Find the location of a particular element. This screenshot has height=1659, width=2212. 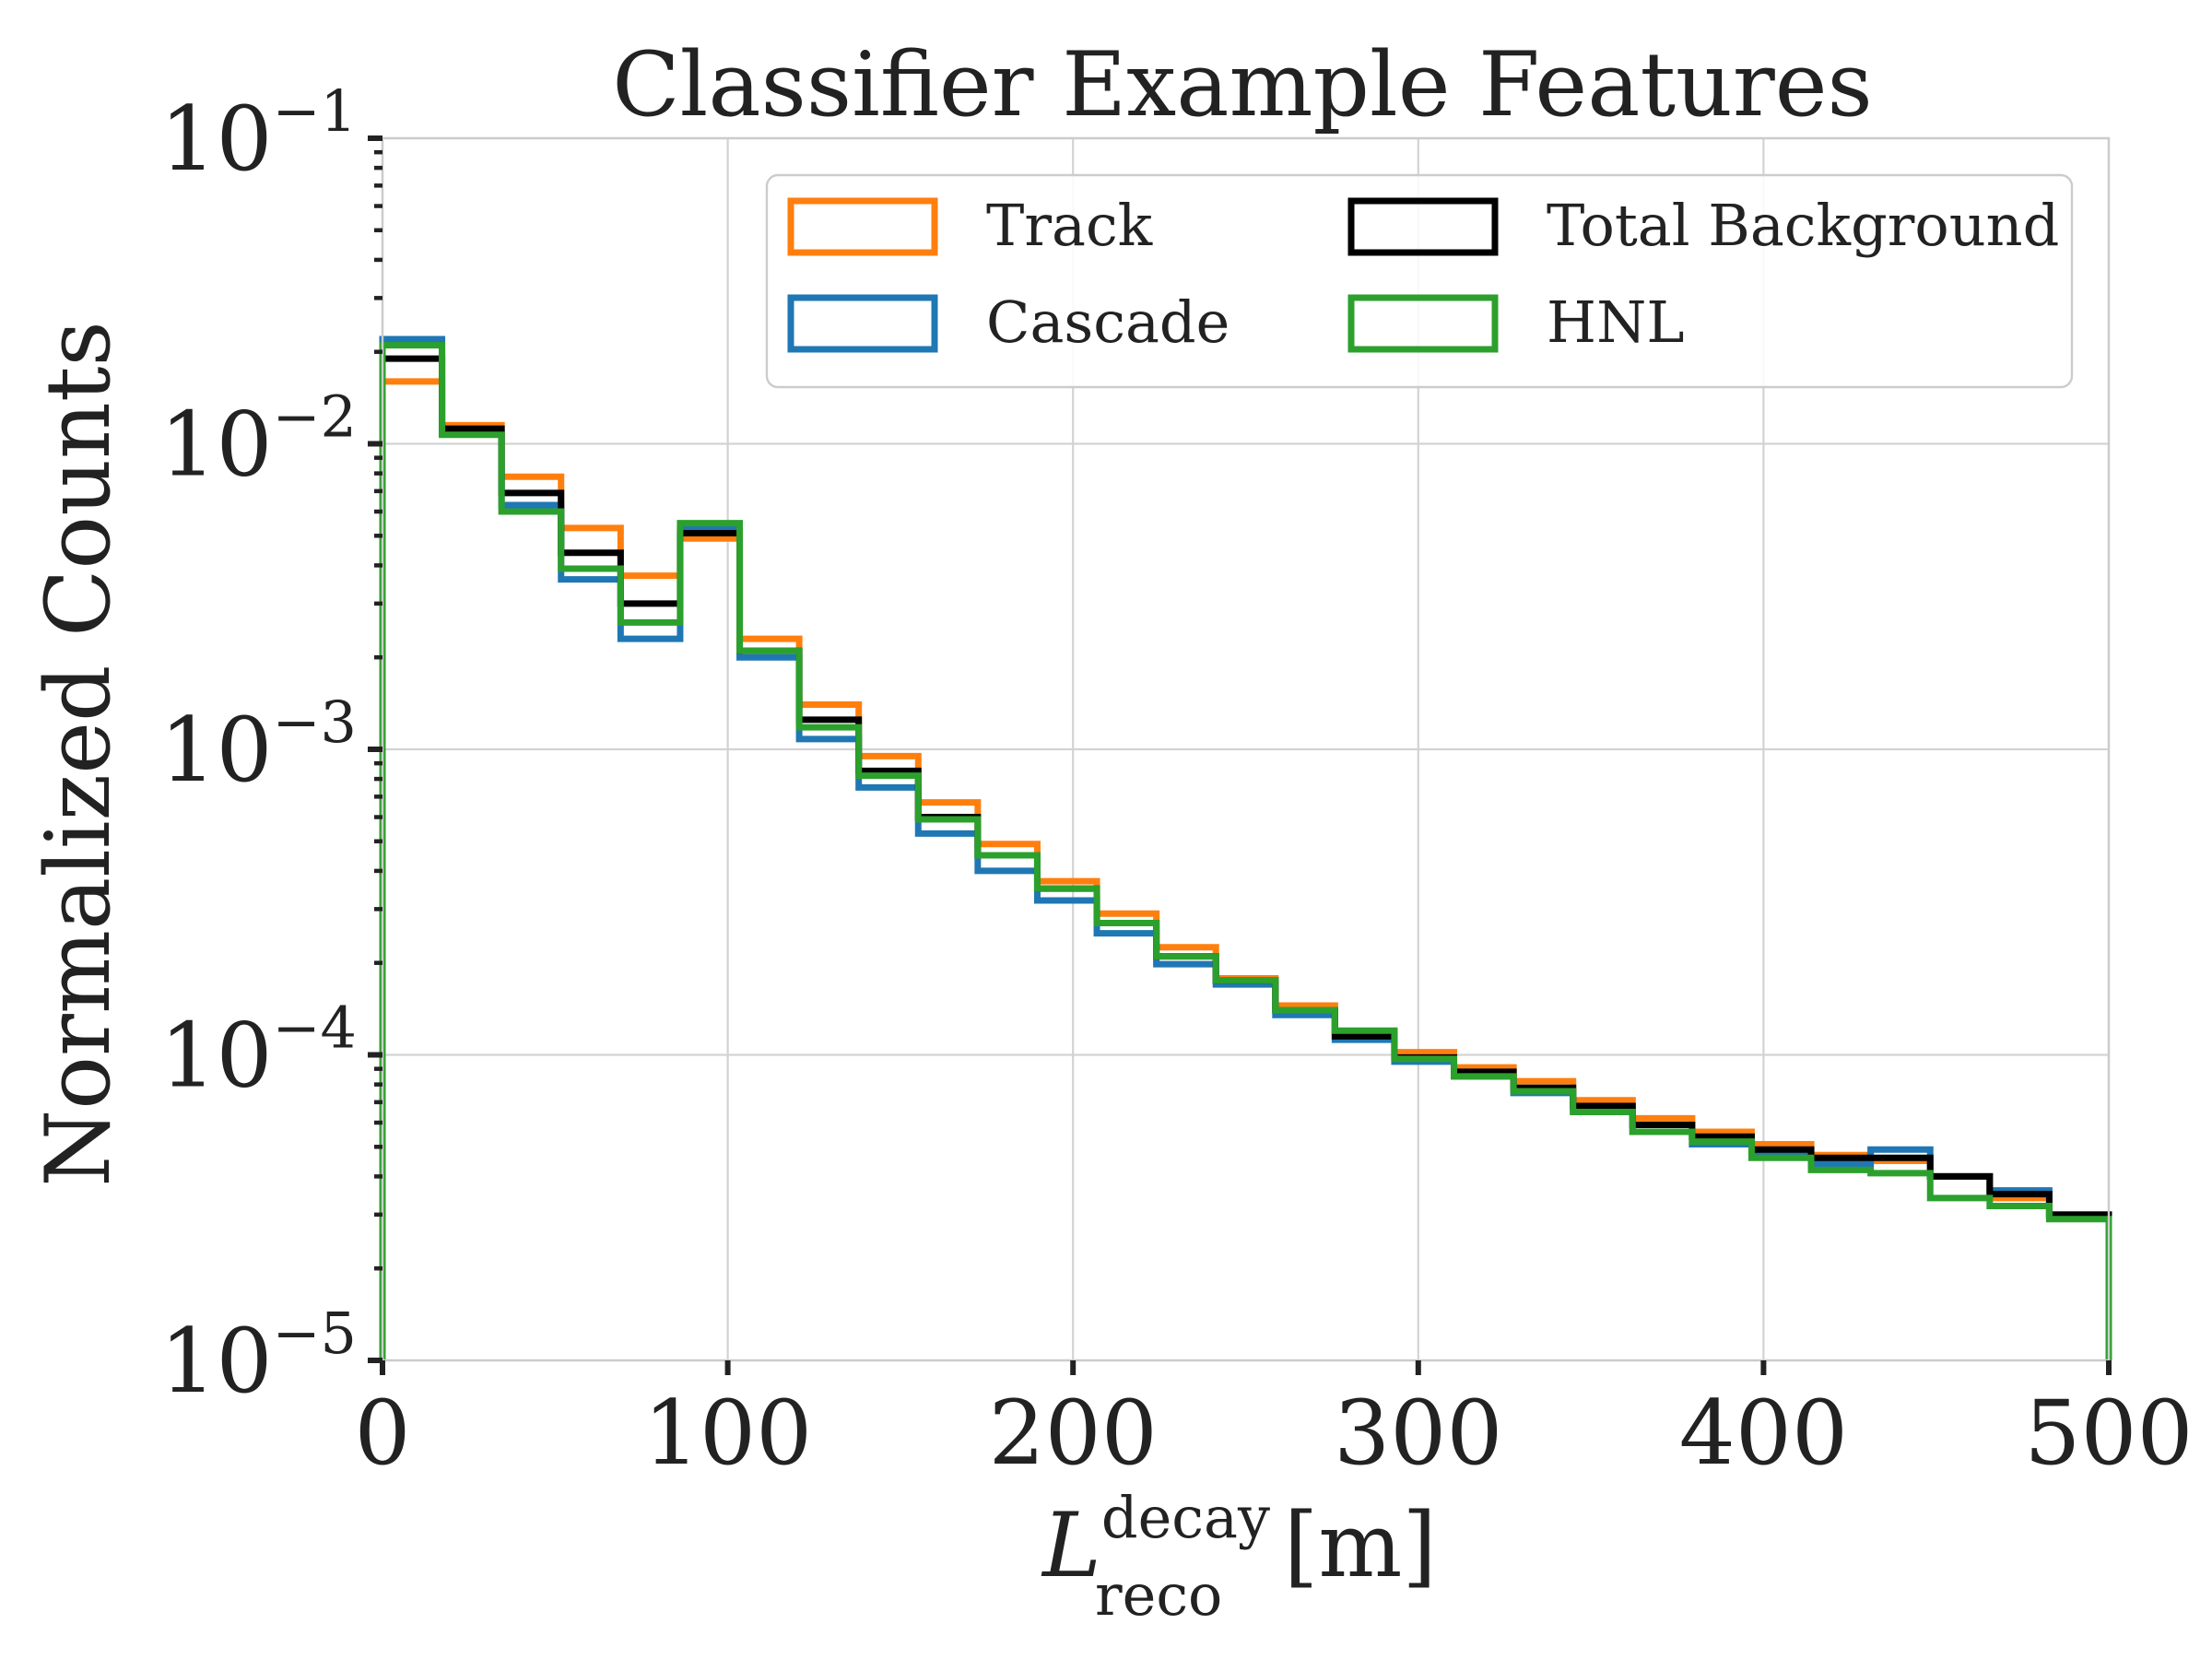

y-tick-labels: 10−110−210−310−410−5 is located at coordinates (258, 745).